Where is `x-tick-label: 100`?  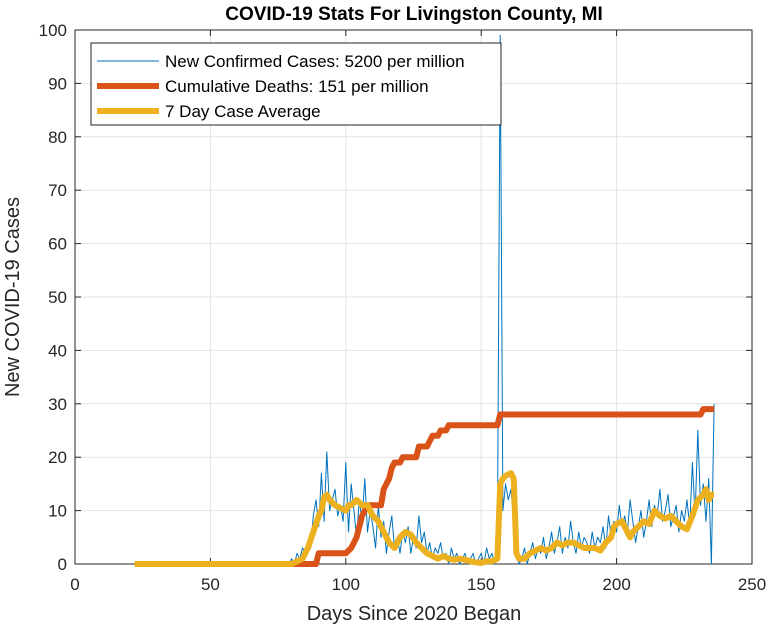 x-tick-label: 100 is located at coordinates (346, 584).